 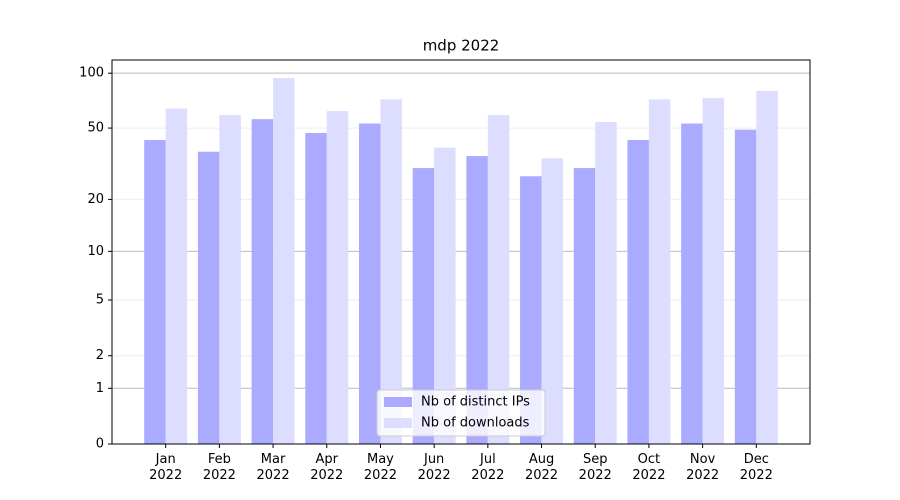 What do you see at coordinates (461, 46) in the screenshot?
I see `chart-title: mdp 2022` at bounding box center [461, 46].